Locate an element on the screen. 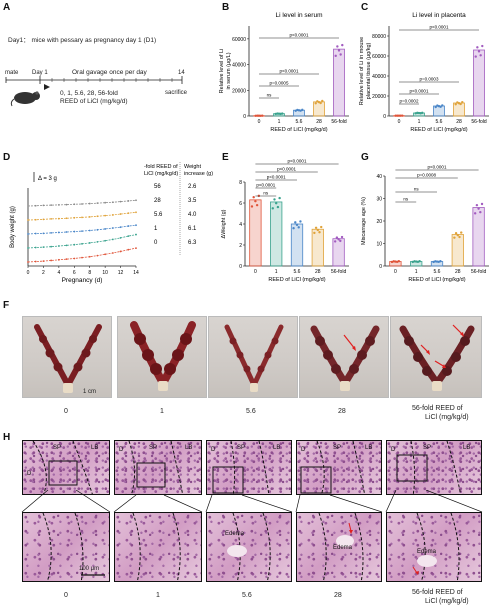  legend-dose: 1 is located at coordinates (156, 229).